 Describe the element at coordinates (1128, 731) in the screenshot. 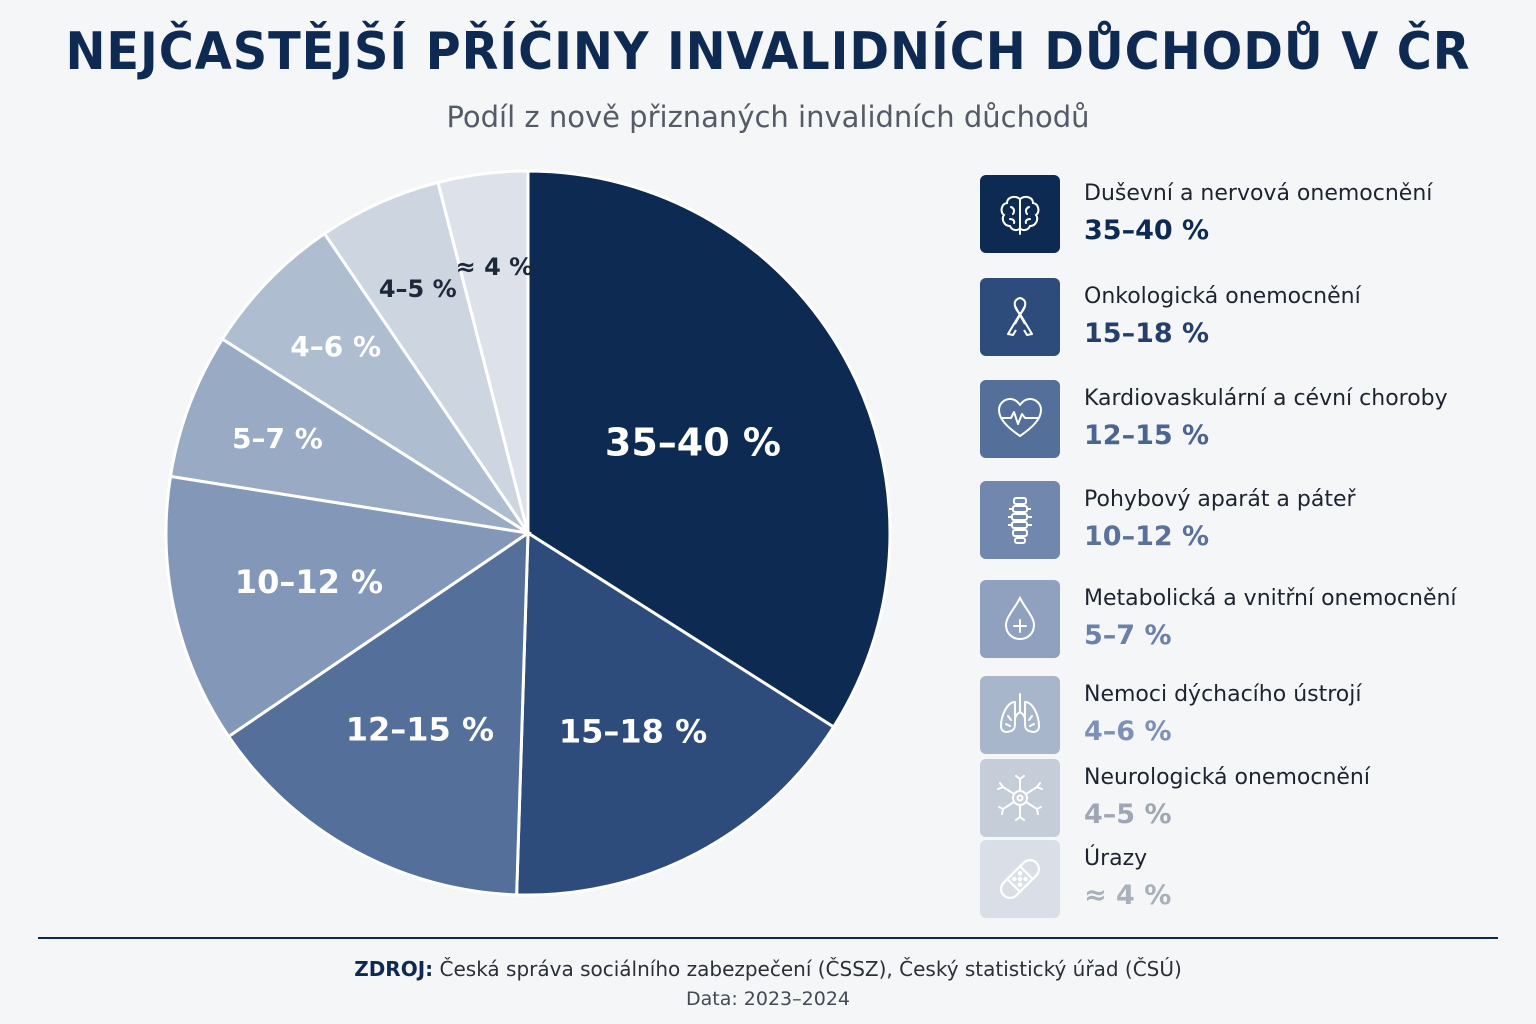

I see `legend-value: 4–6 %` at that location.